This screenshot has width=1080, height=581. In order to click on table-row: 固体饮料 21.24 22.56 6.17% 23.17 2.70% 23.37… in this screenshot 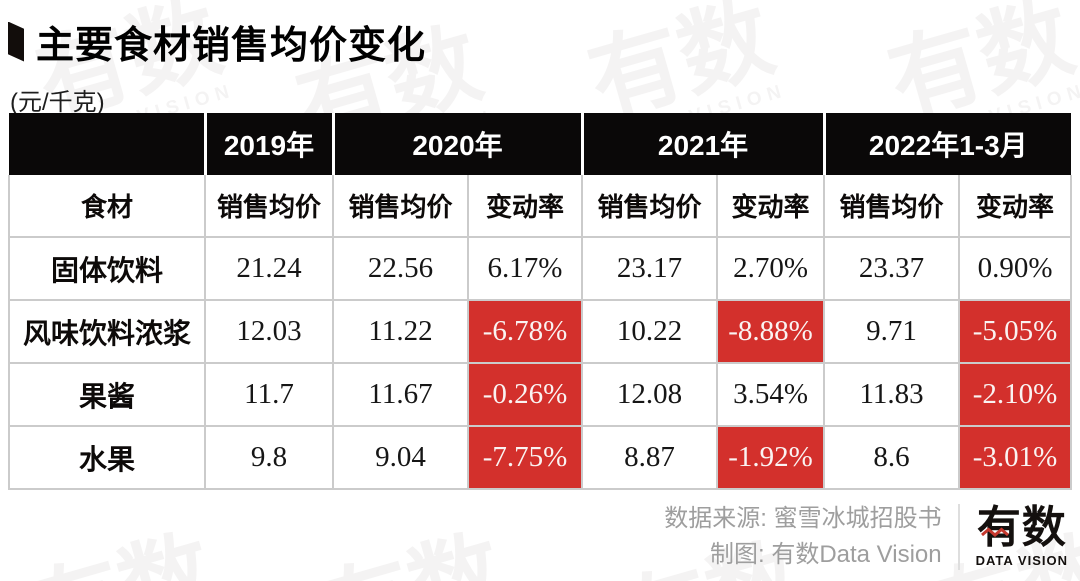, I will do `click(540, 268)`.